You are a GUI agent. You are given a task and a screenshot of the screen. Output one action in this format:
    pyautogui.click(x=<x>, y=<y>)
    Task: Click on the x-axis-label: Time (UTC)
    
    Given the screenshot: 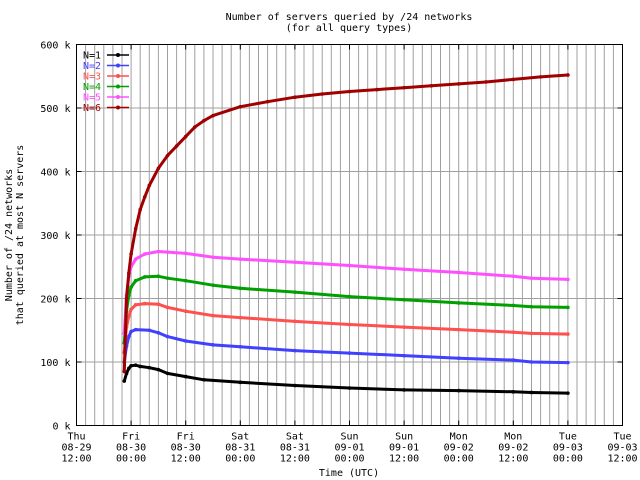 What is the action you would take?
    pyautogui.click(x=349, y=473)
    